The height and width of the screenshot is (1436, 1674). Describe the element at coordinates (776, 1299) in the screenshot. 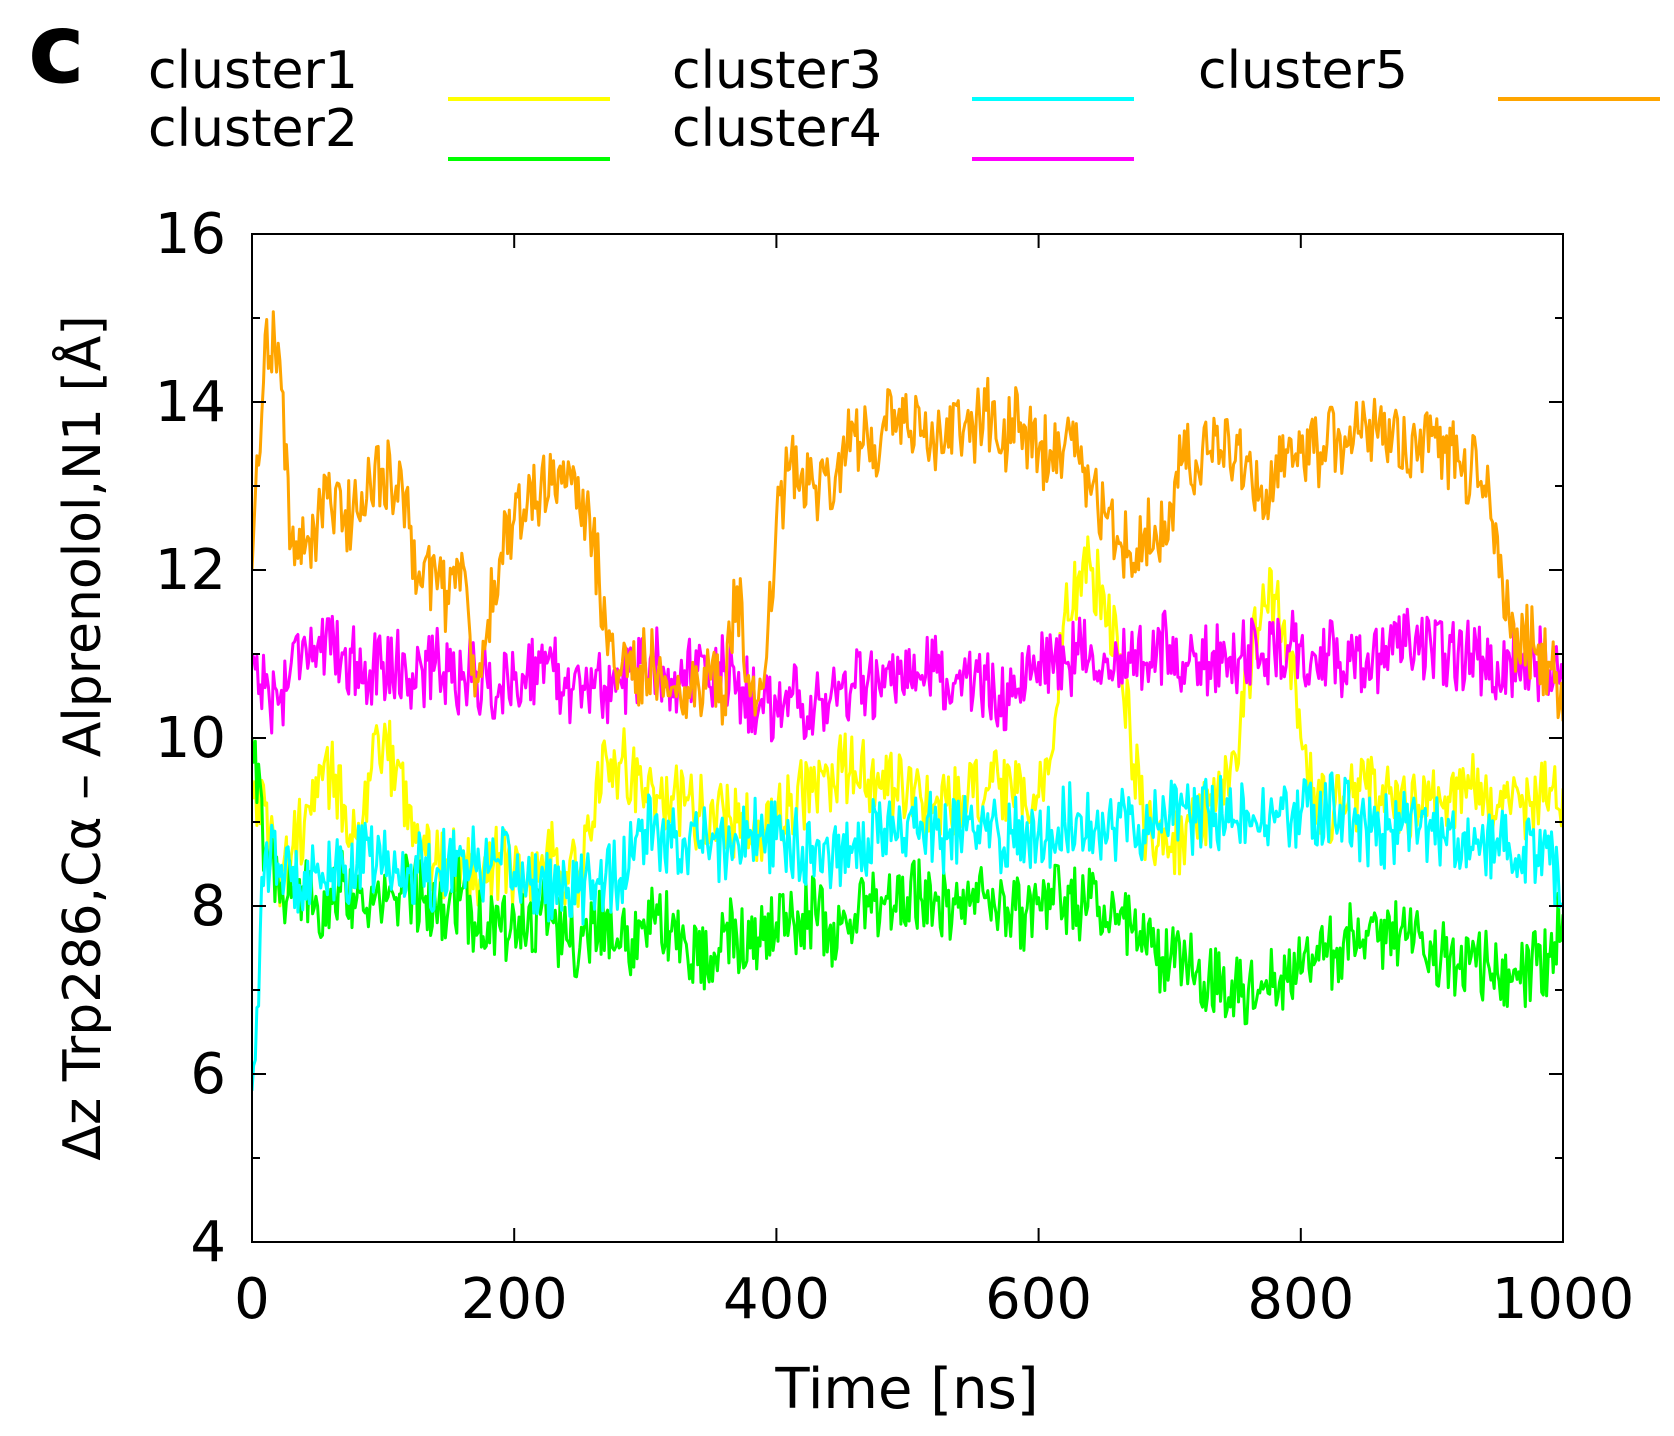

I see `x-tick-label-400: 400` at that location.